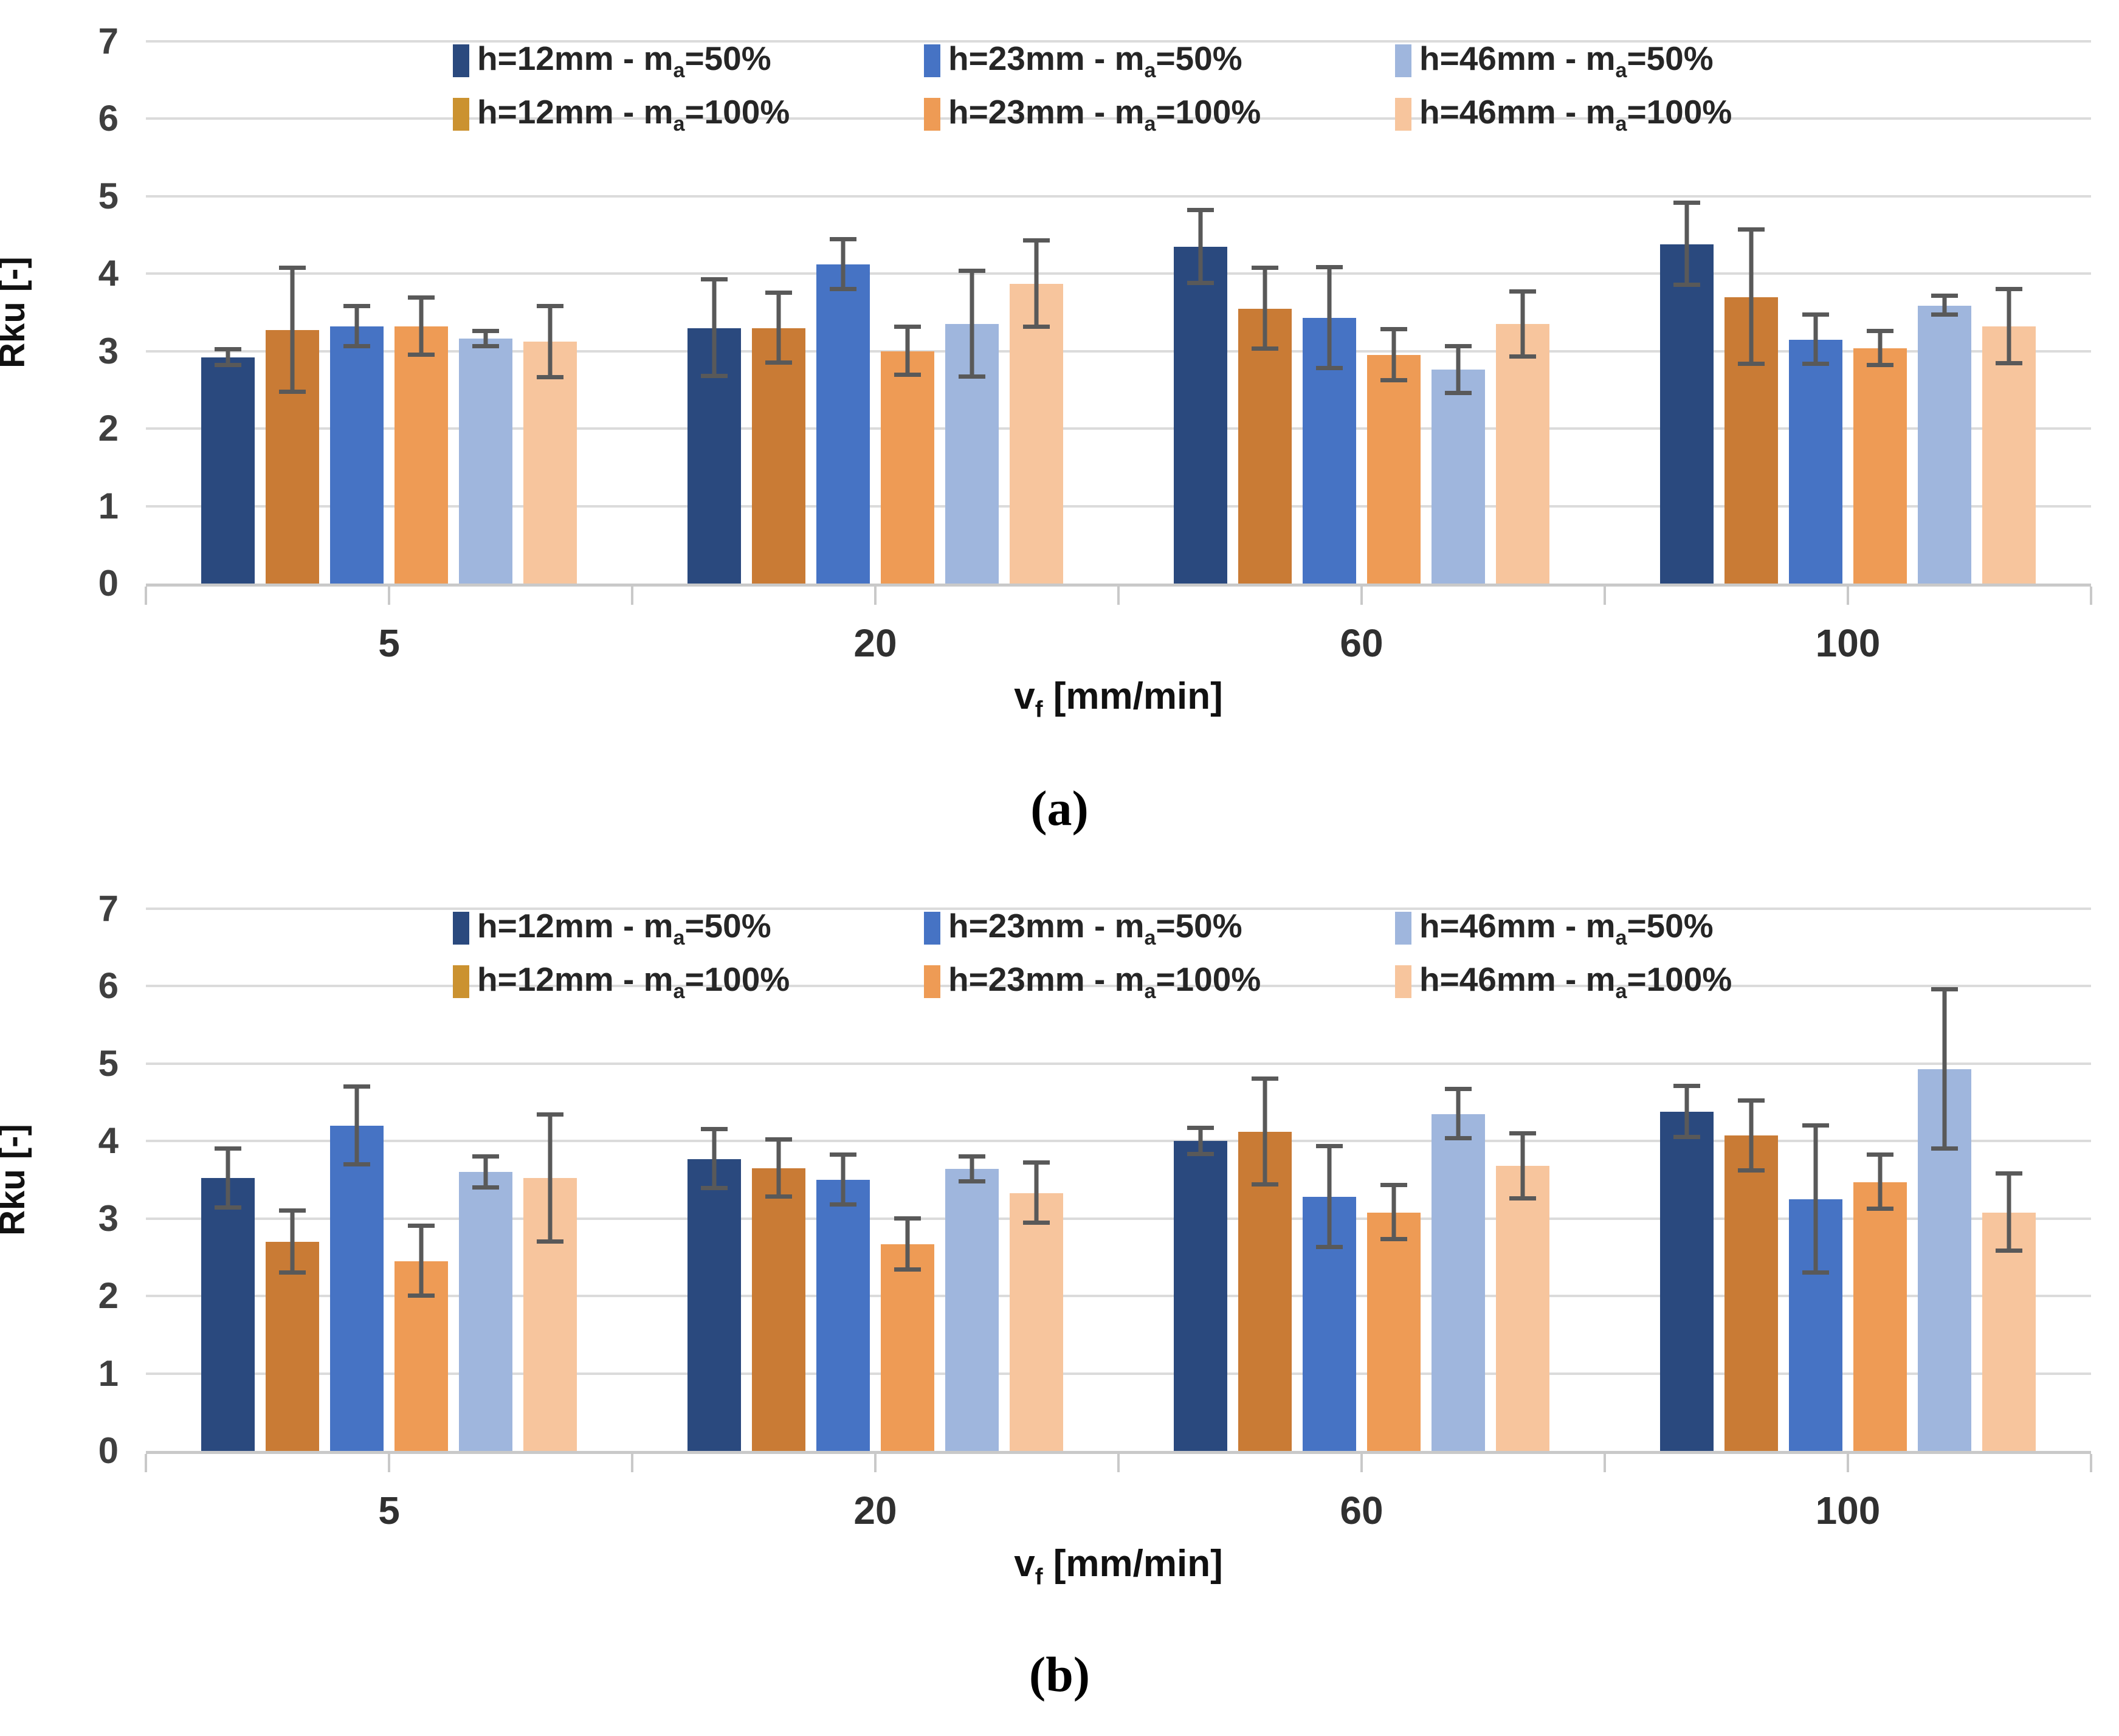 This screenshot has height=1736, width=2119. I want to click on y-tick-label-0: 0, so click(109, 583).